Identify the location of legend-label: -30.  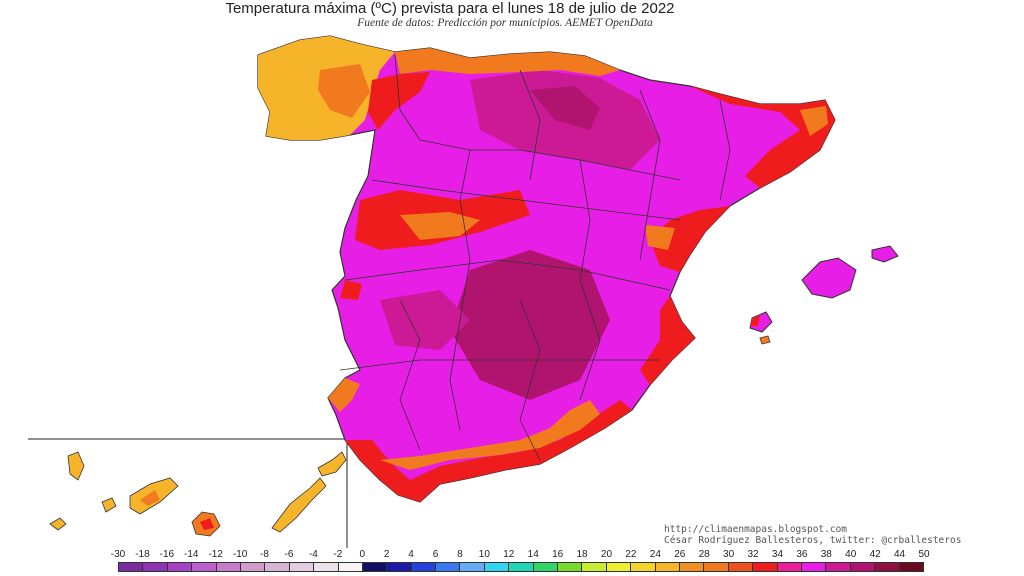
(118, 554).